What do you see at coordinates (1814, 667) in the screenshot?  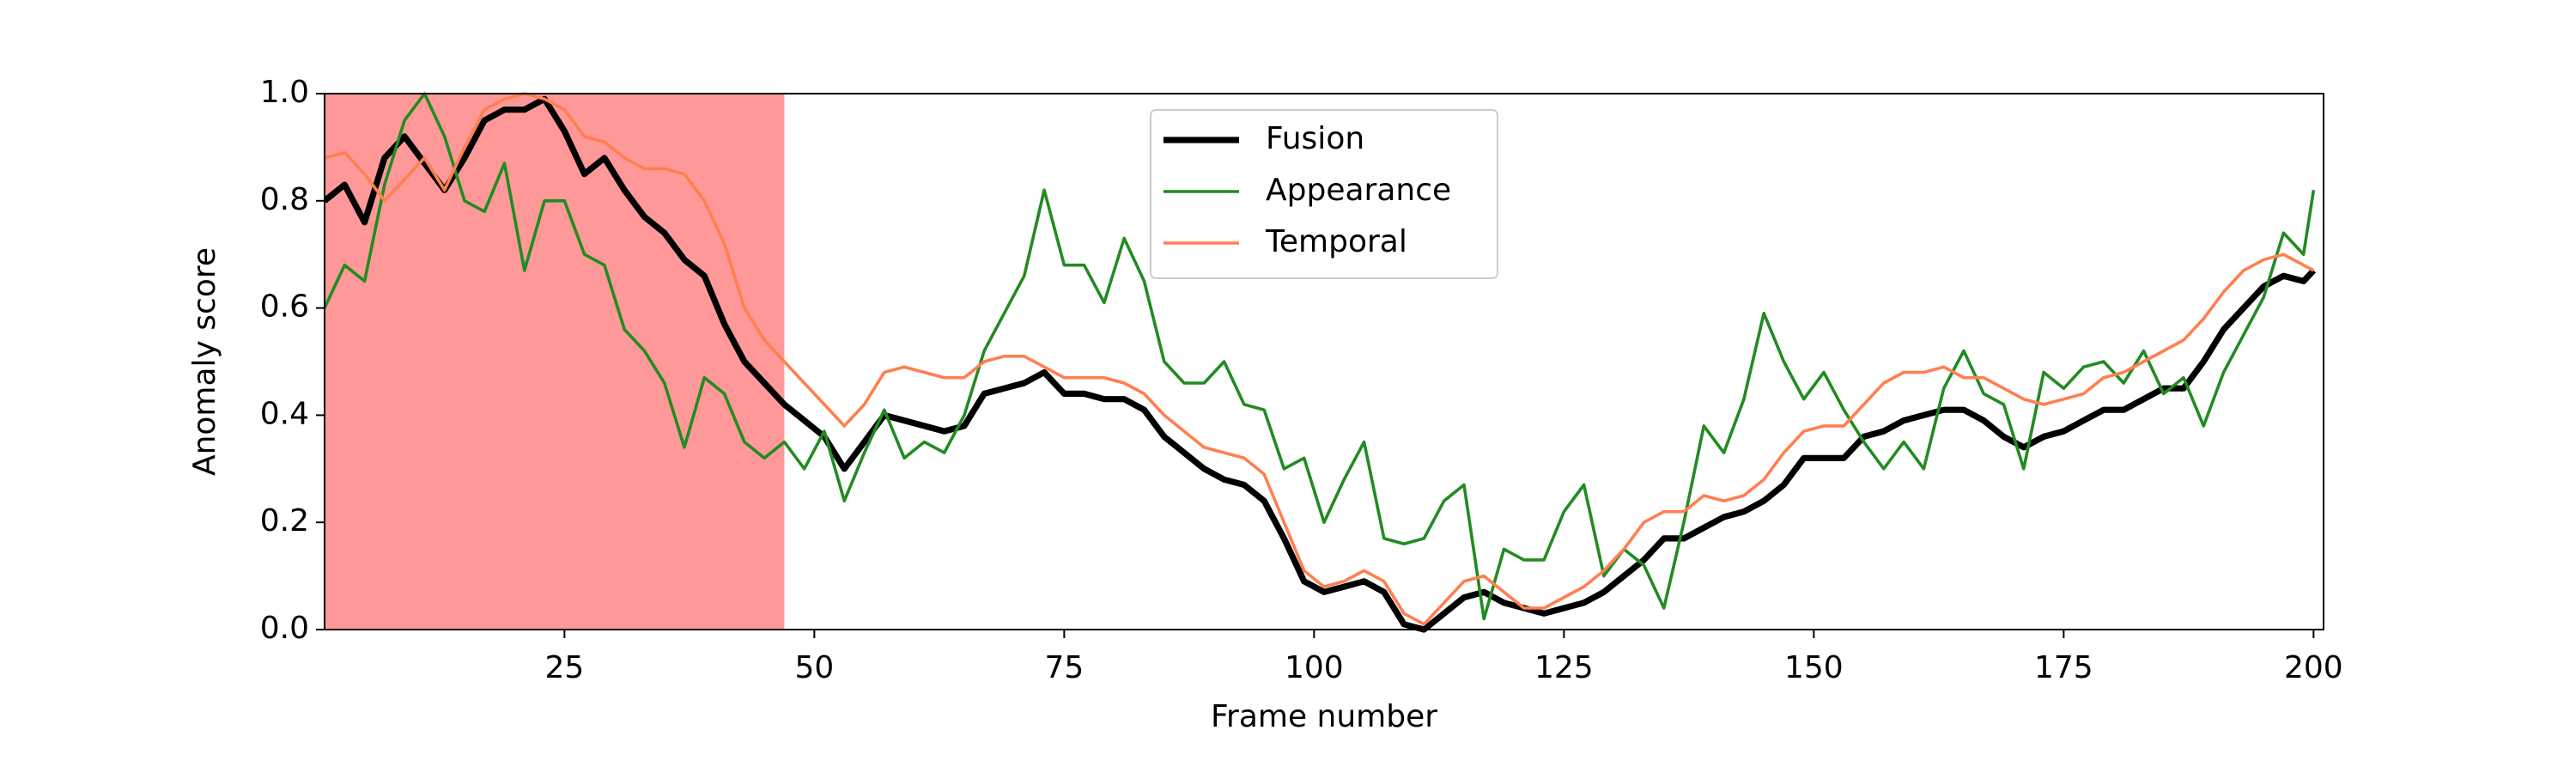 I see `x-tick-label: 150` at bounding box center [1814, 667].